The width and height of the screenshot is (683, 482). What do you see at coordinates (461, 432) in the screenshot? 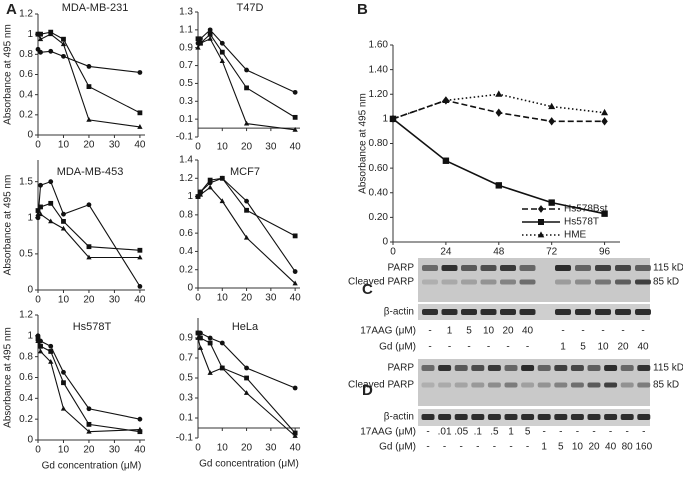
I see `lane-label: .05` at bounding box center [461, 432].